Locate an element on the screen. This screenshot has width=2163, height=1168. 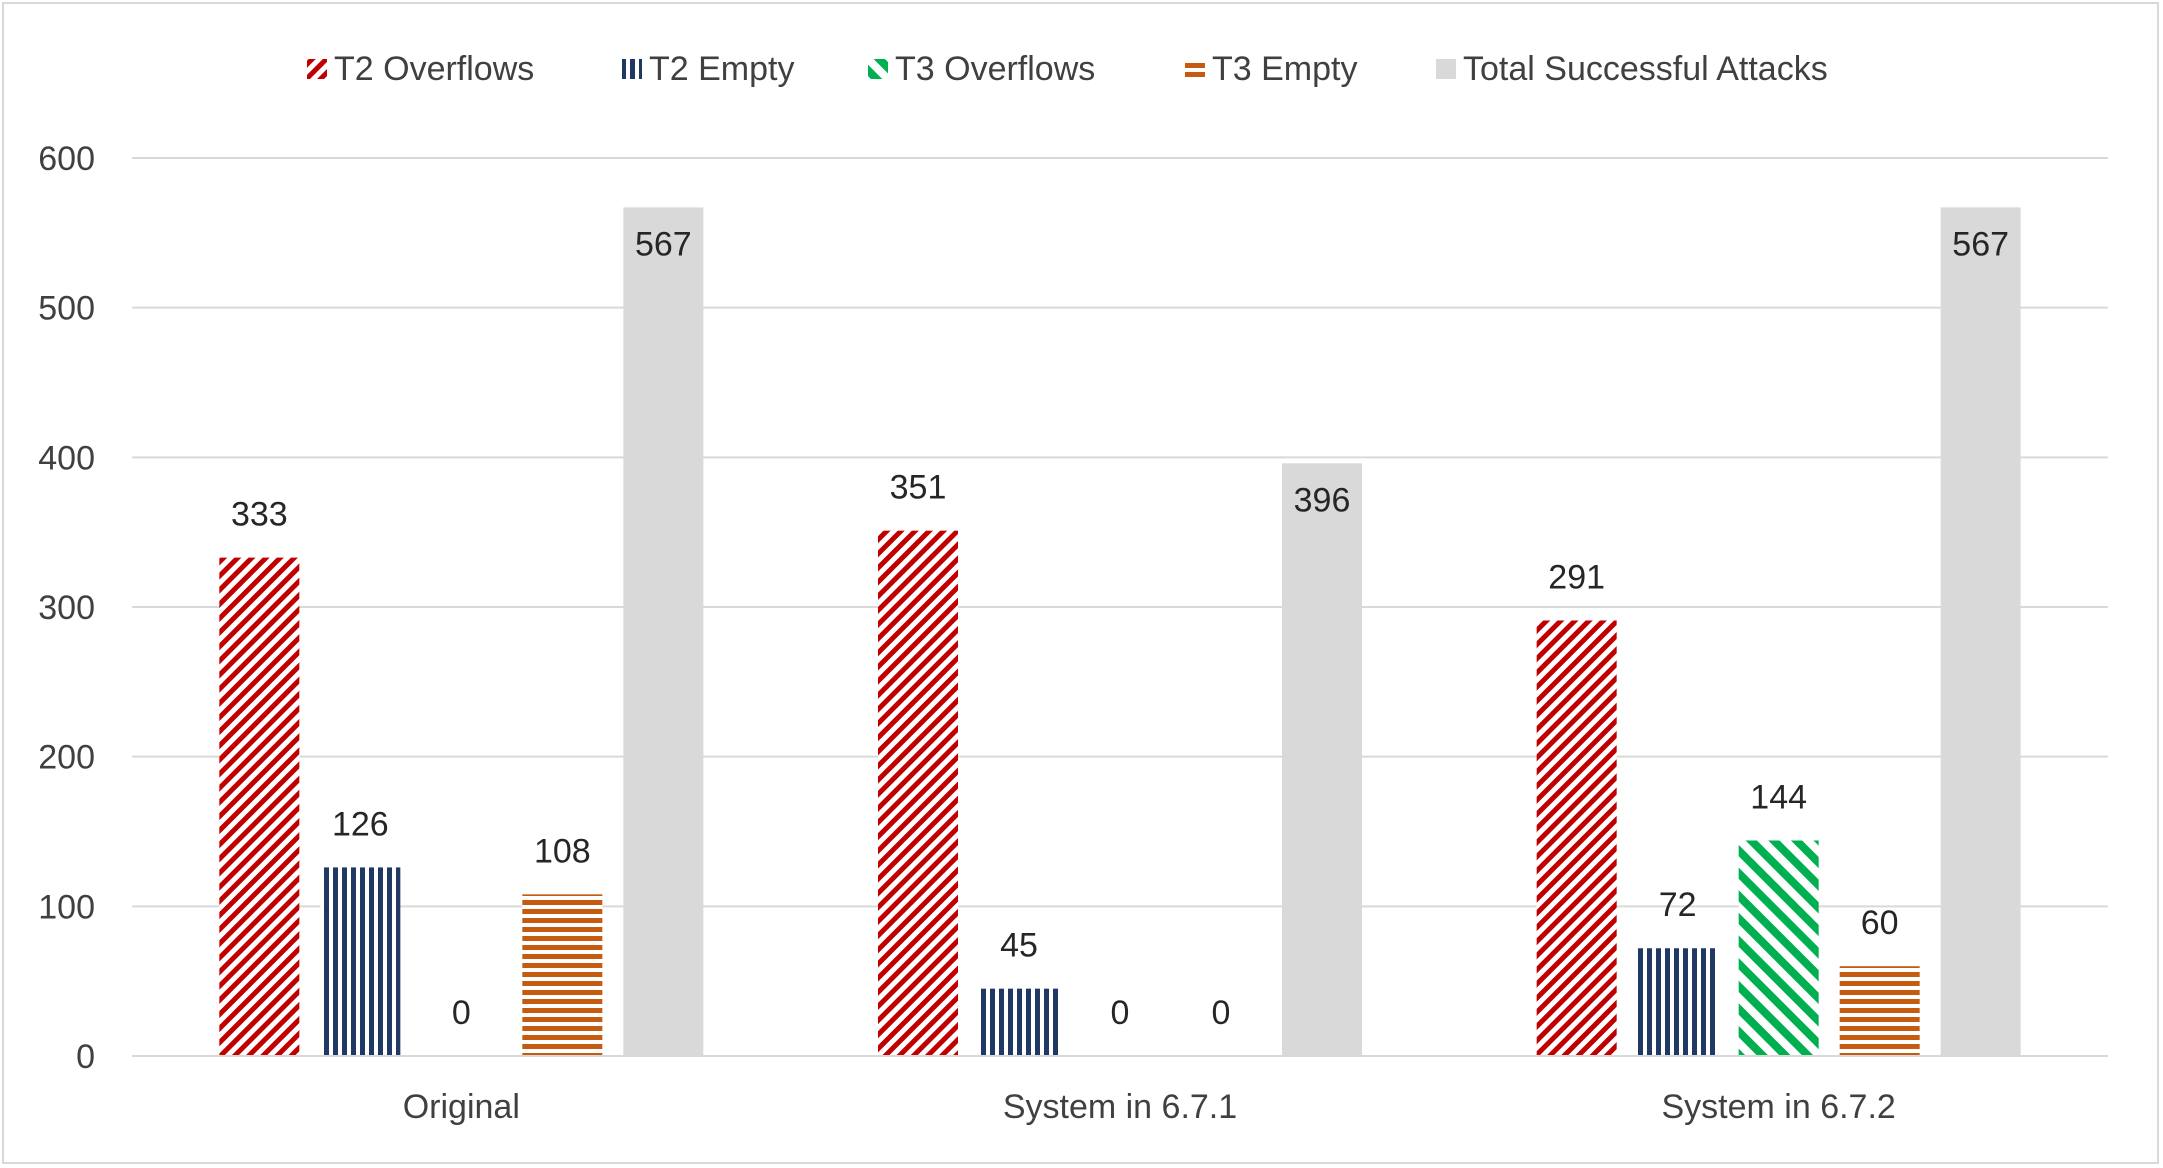
data-label: 396 is located at coordinates (1322, 500).